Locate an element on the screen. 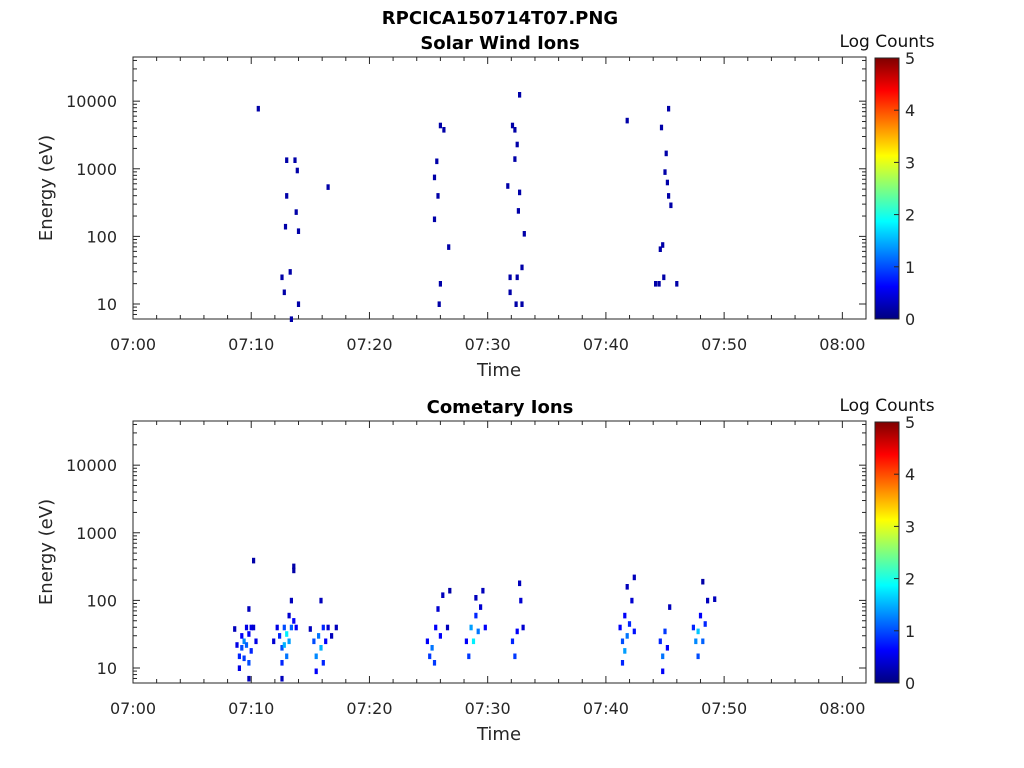 The image size is (1024, 768). figure-title: RPCICA150714T07.PNG is located at coordinates (500, 18).